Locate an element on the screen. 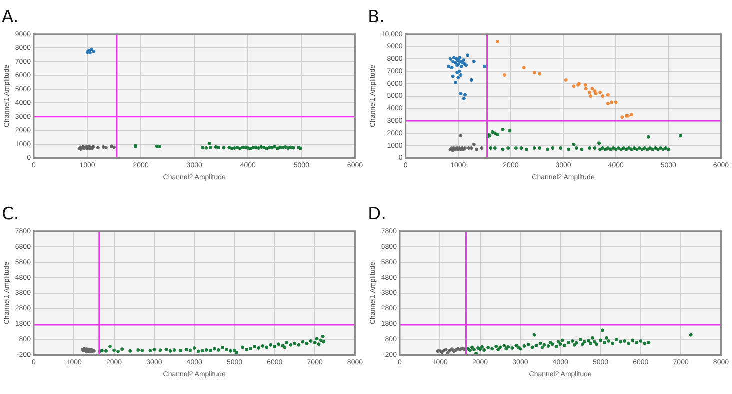  chart-title: A. is located at coordinates (10, 18).